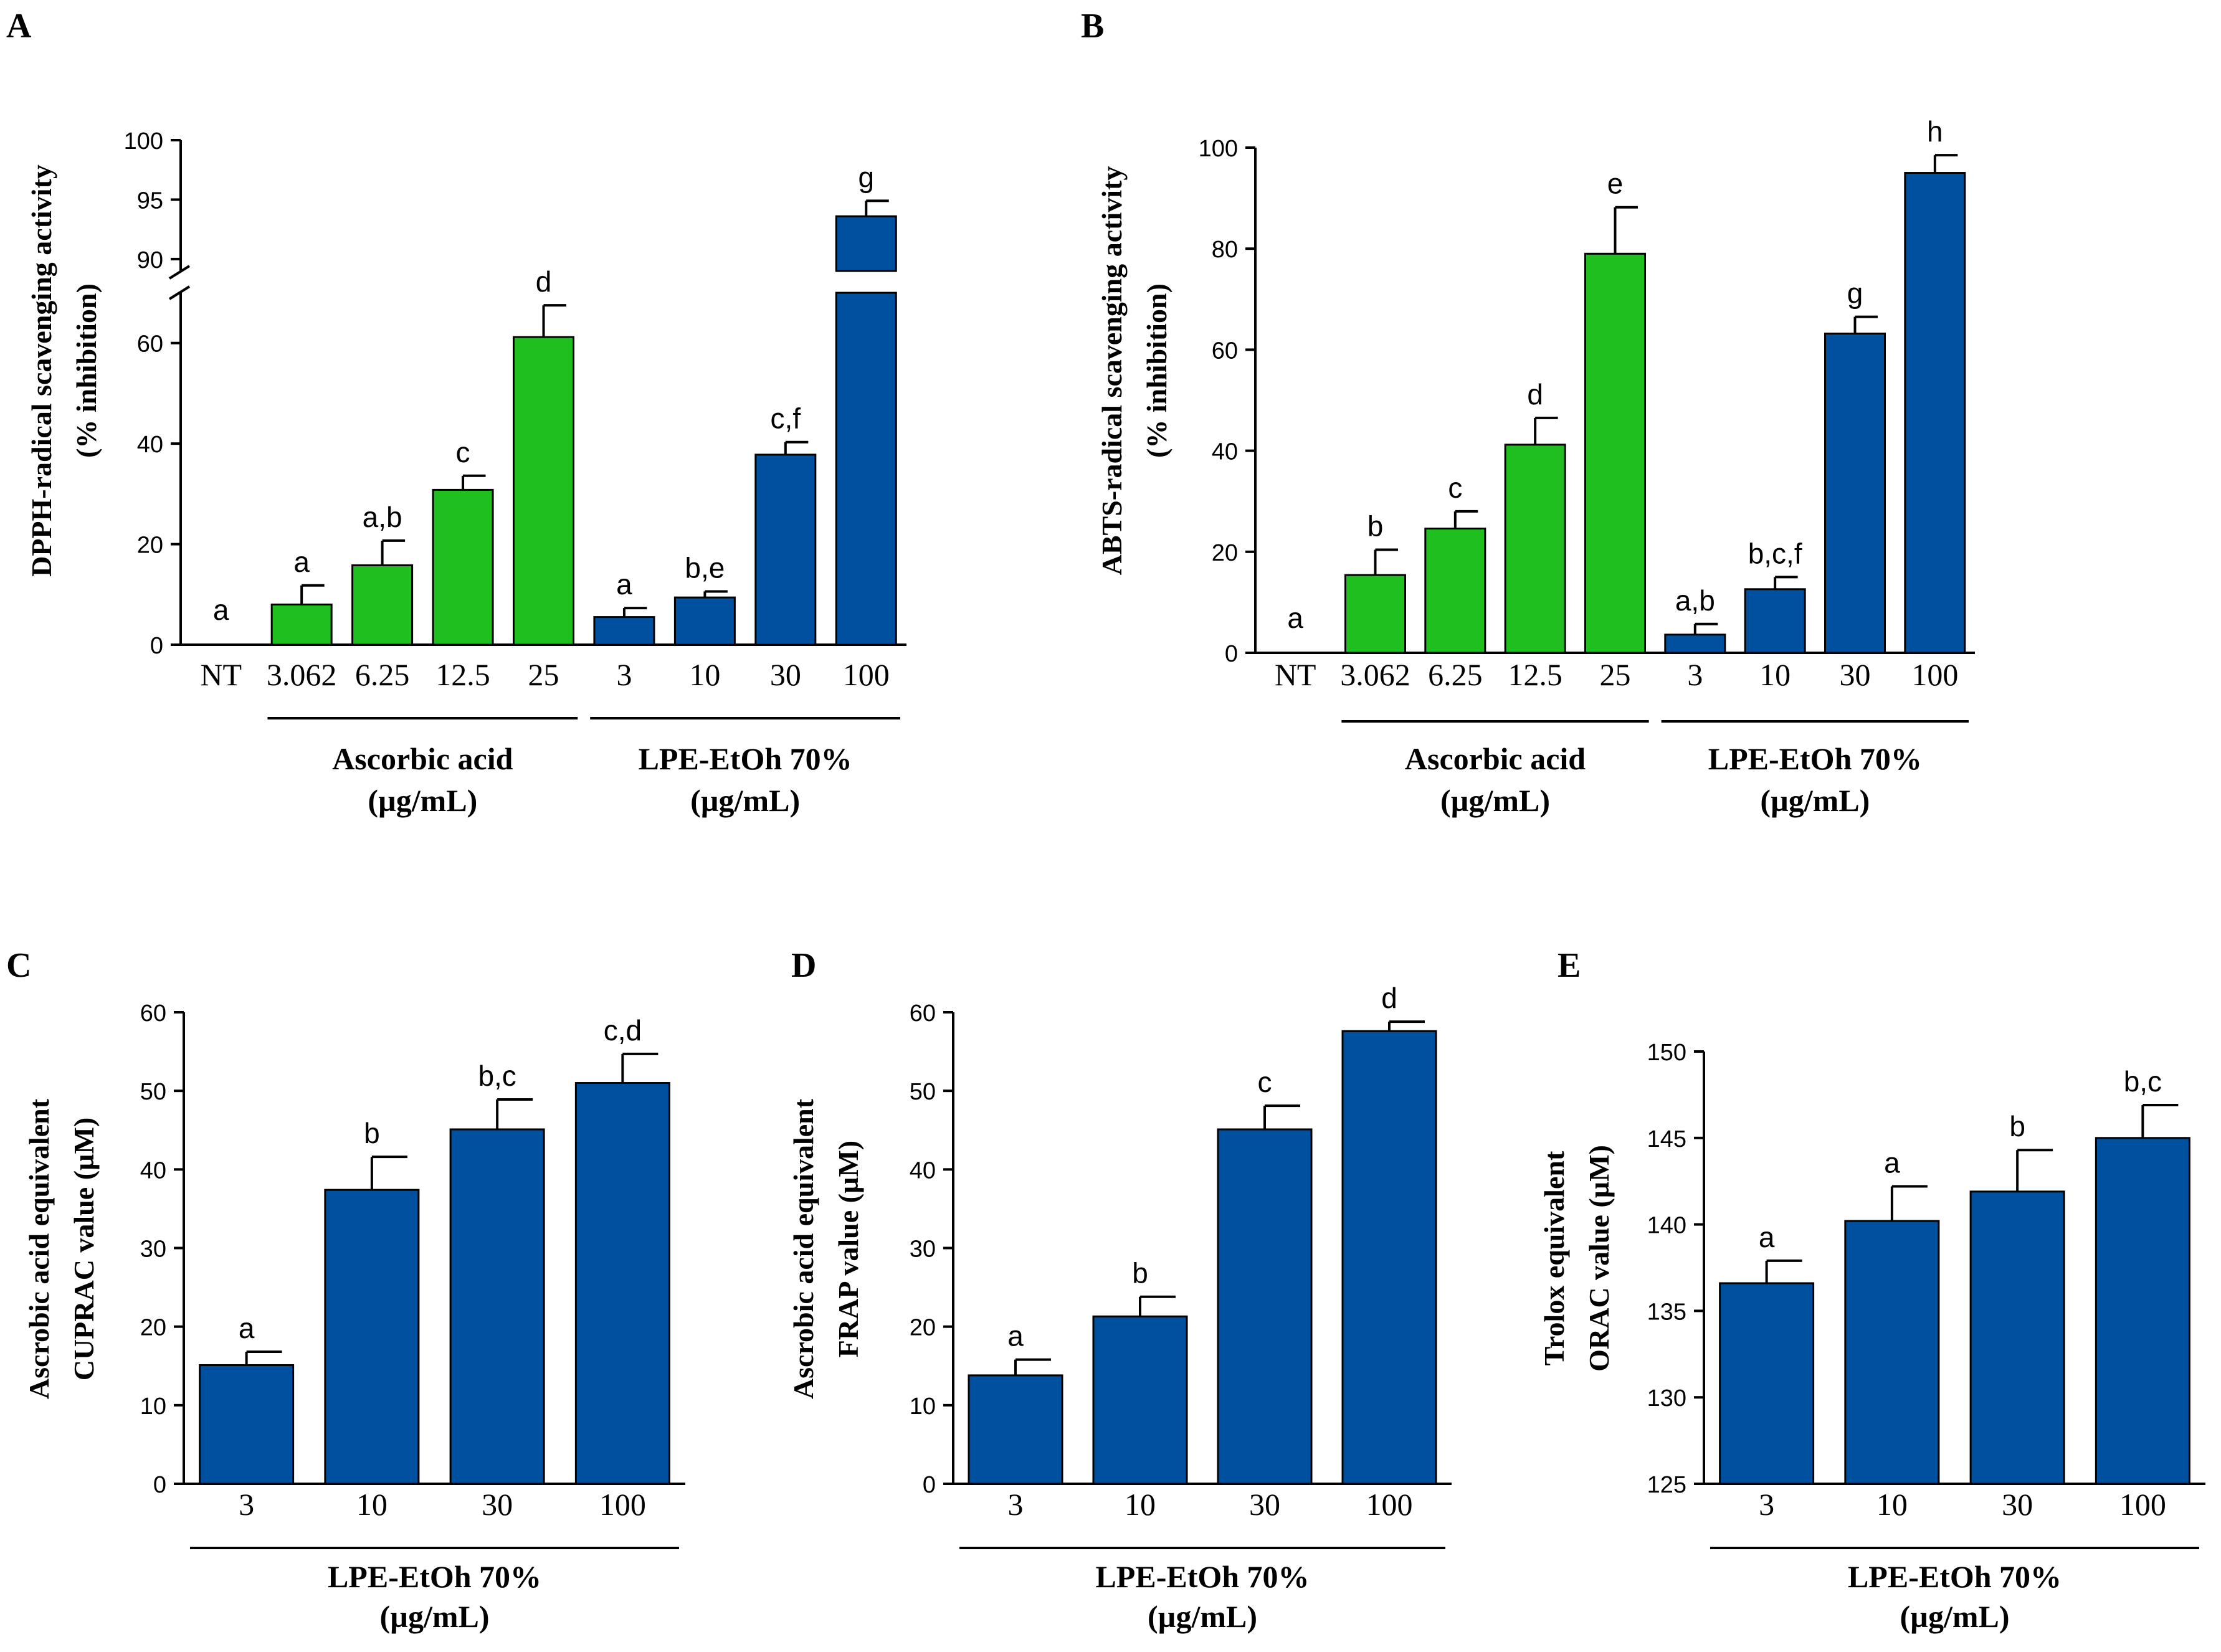 The height and width of the screenshot is (1652, 2221). Describe the element at coordinates (1615, 184) in the screenshot. I see `significance-letter: e` at that location.